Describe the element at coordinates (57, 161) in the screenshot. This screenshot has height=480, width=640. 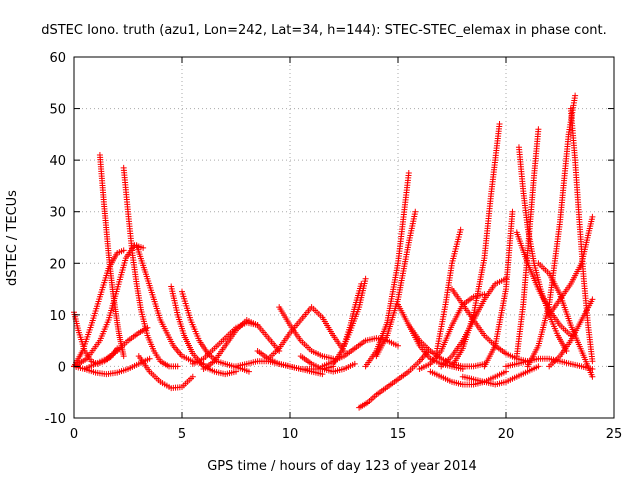
I see `y-tick-label: 40` at that location.